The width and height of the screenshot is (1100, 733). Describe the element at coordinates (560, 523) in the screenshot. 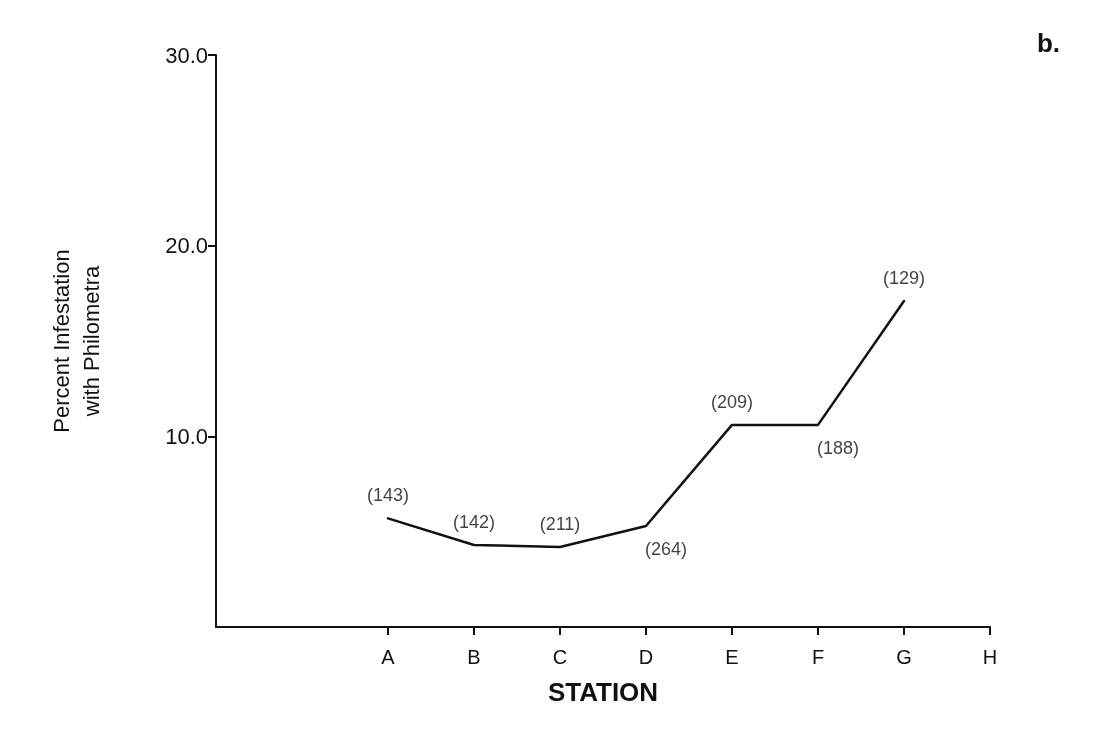

I see `annotation: (211)` at that location.